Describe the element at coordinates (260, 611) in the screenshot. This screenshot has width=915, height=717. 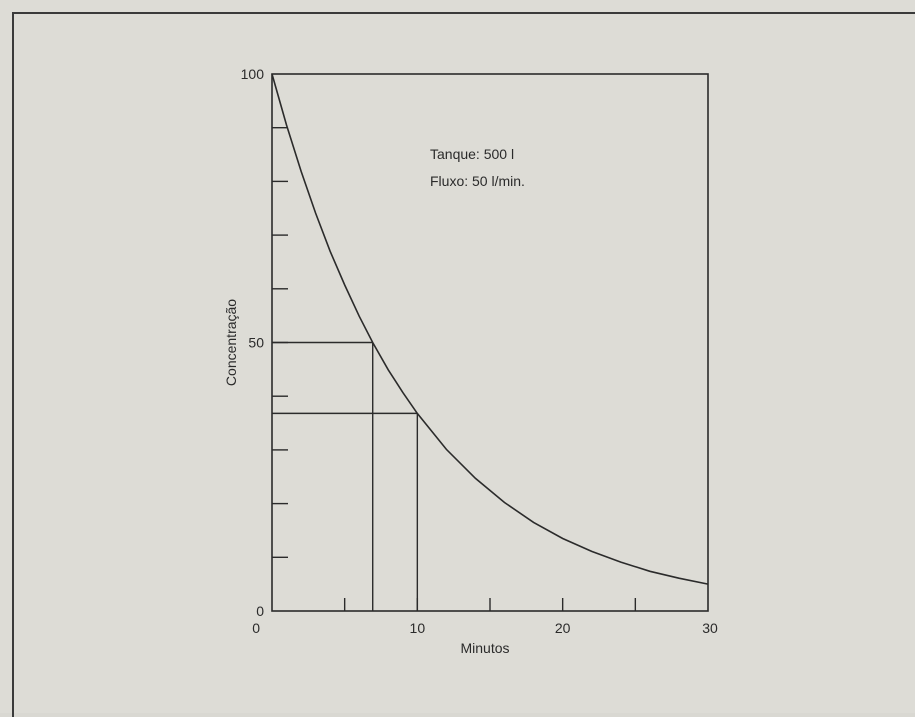
I see `y-tick-label-0: 0` at that location.